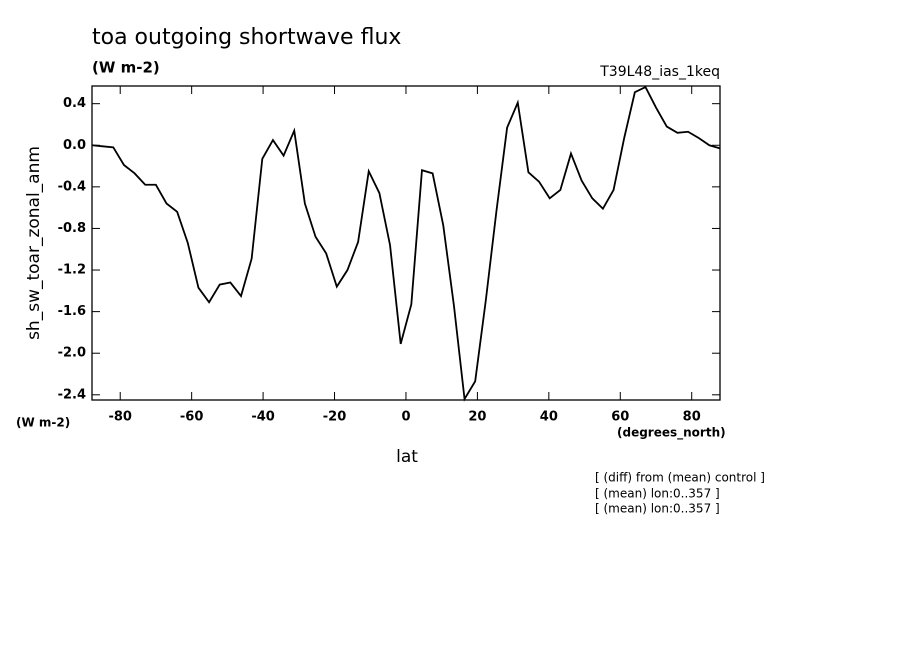 This screenshot has height=654, width=904. I want to click on x-axis-label: lat, so click(407, 457).